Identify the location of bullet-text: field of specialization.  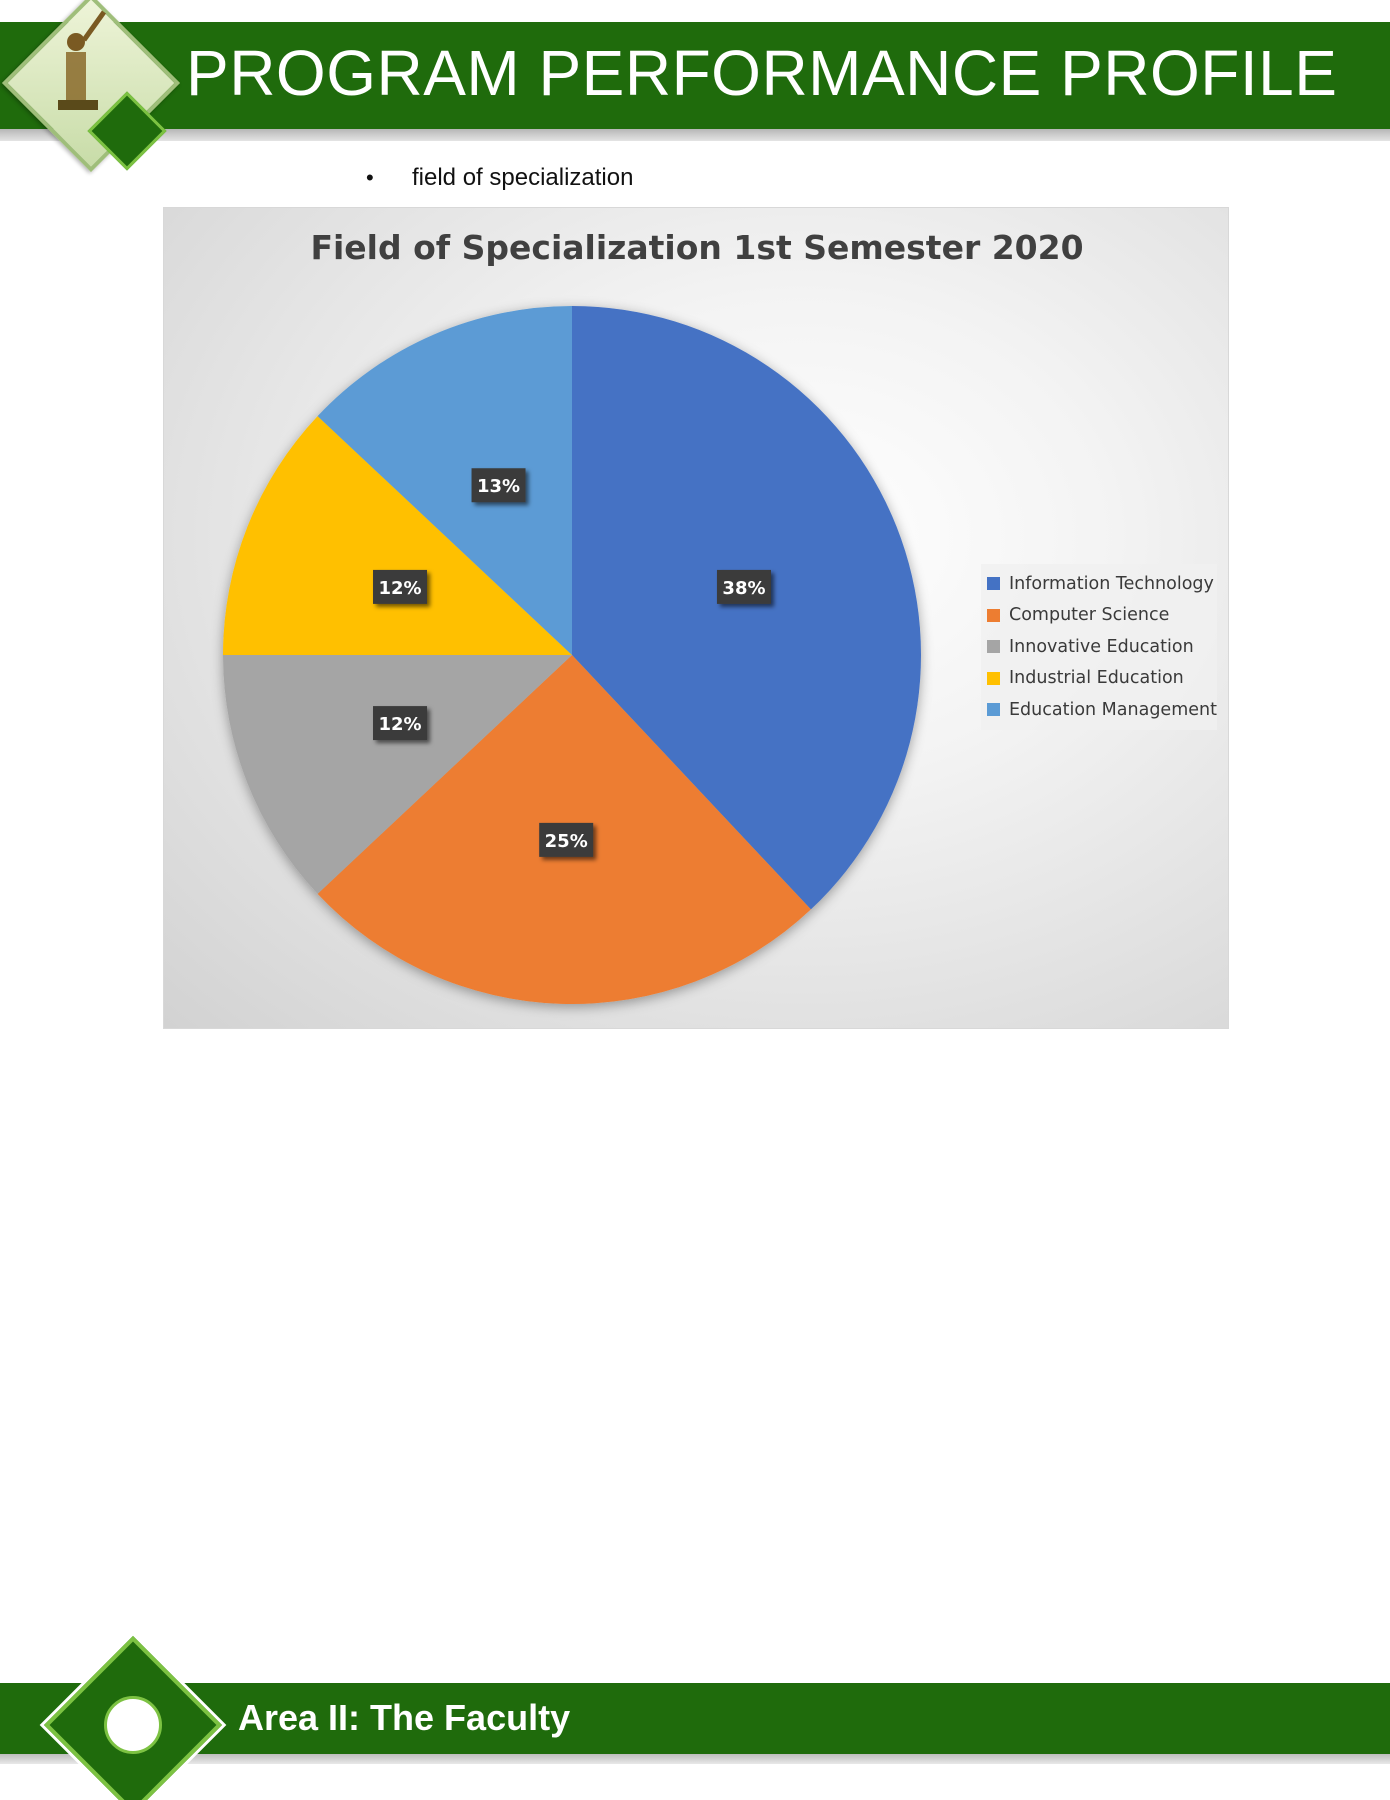
(523, 177).